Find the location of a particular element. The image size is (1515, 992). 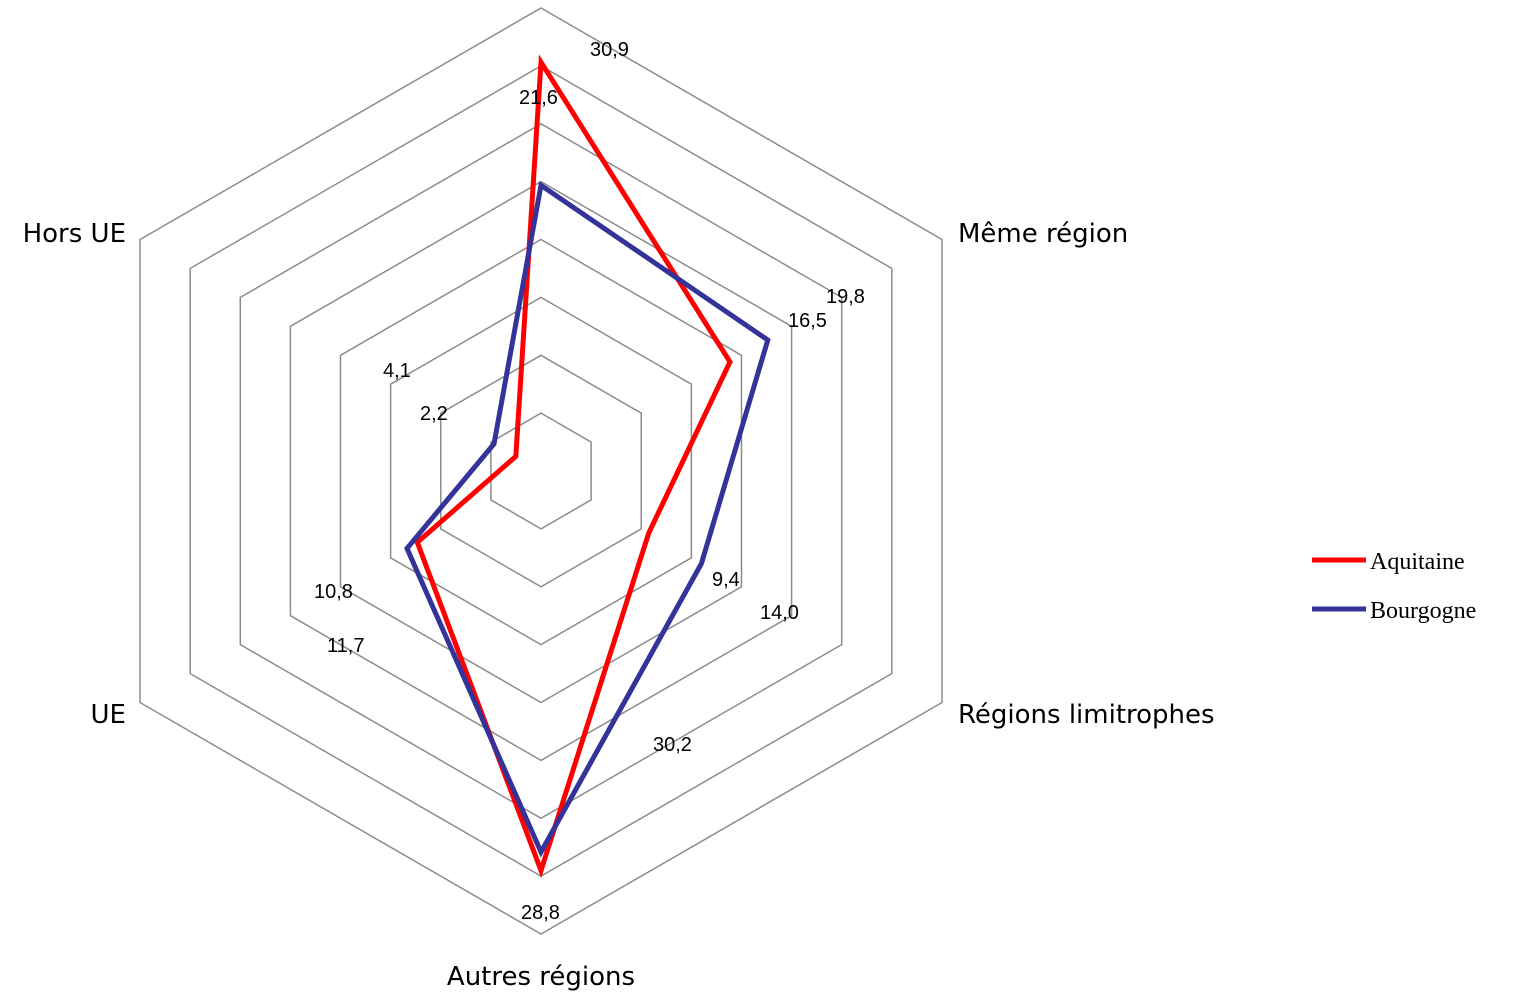

grid-ring is located at coordinates (541, 471).